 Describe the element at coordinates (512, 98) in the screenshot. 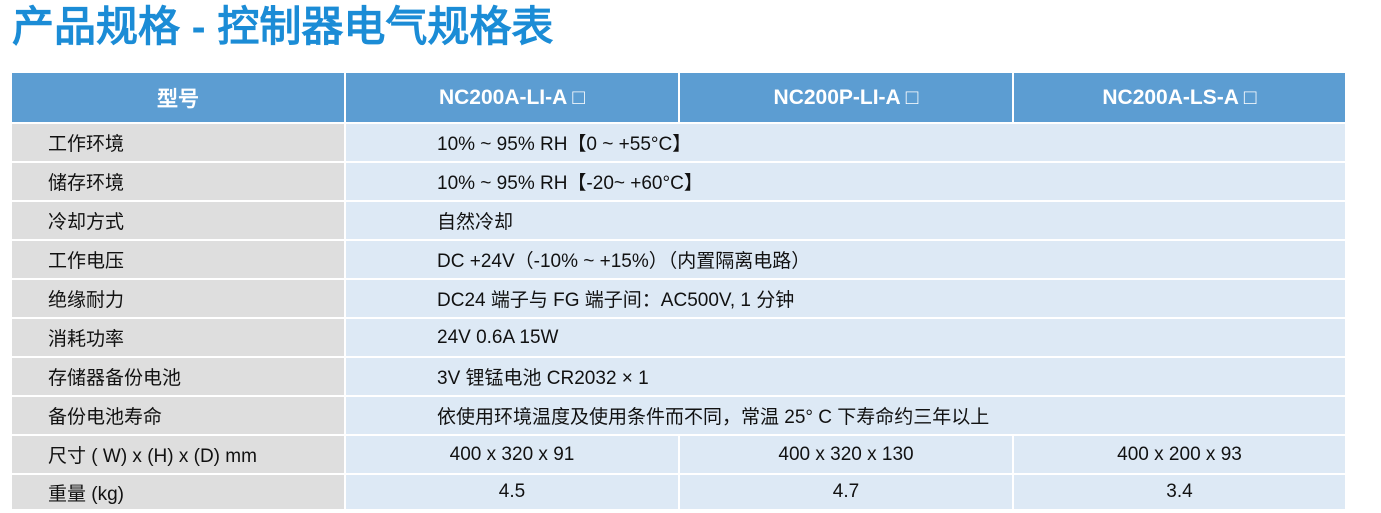

I see `header-cell: NC200A-LI-A □` at that location.